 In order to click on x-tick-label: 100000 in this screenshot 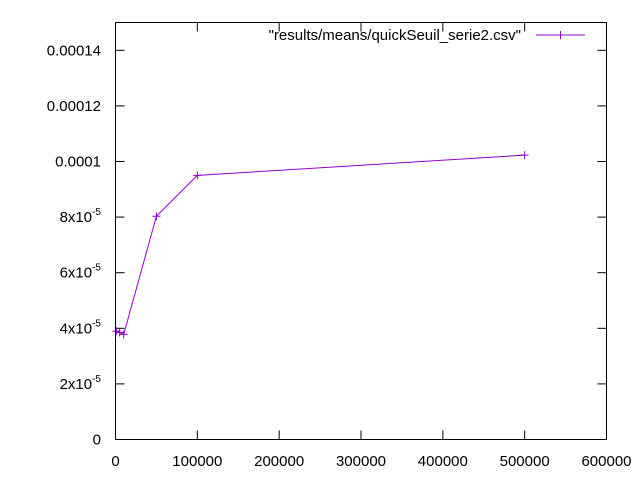, I will do `click(197, 461)`.